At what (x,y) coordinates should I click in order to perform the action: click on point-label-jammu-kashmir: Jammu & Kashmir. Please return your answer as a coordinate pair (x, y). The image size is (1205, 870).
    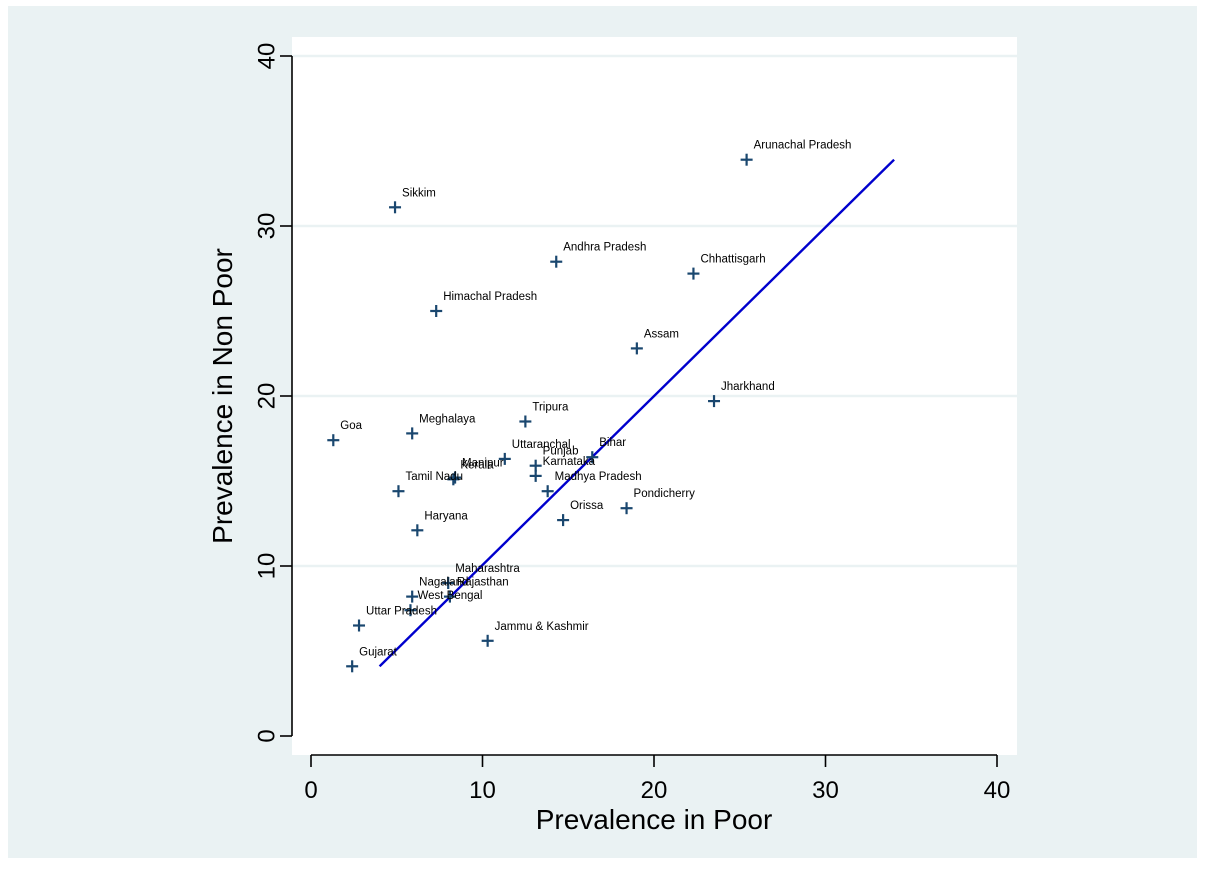
    Looking at the image, I should click on (542, 627).